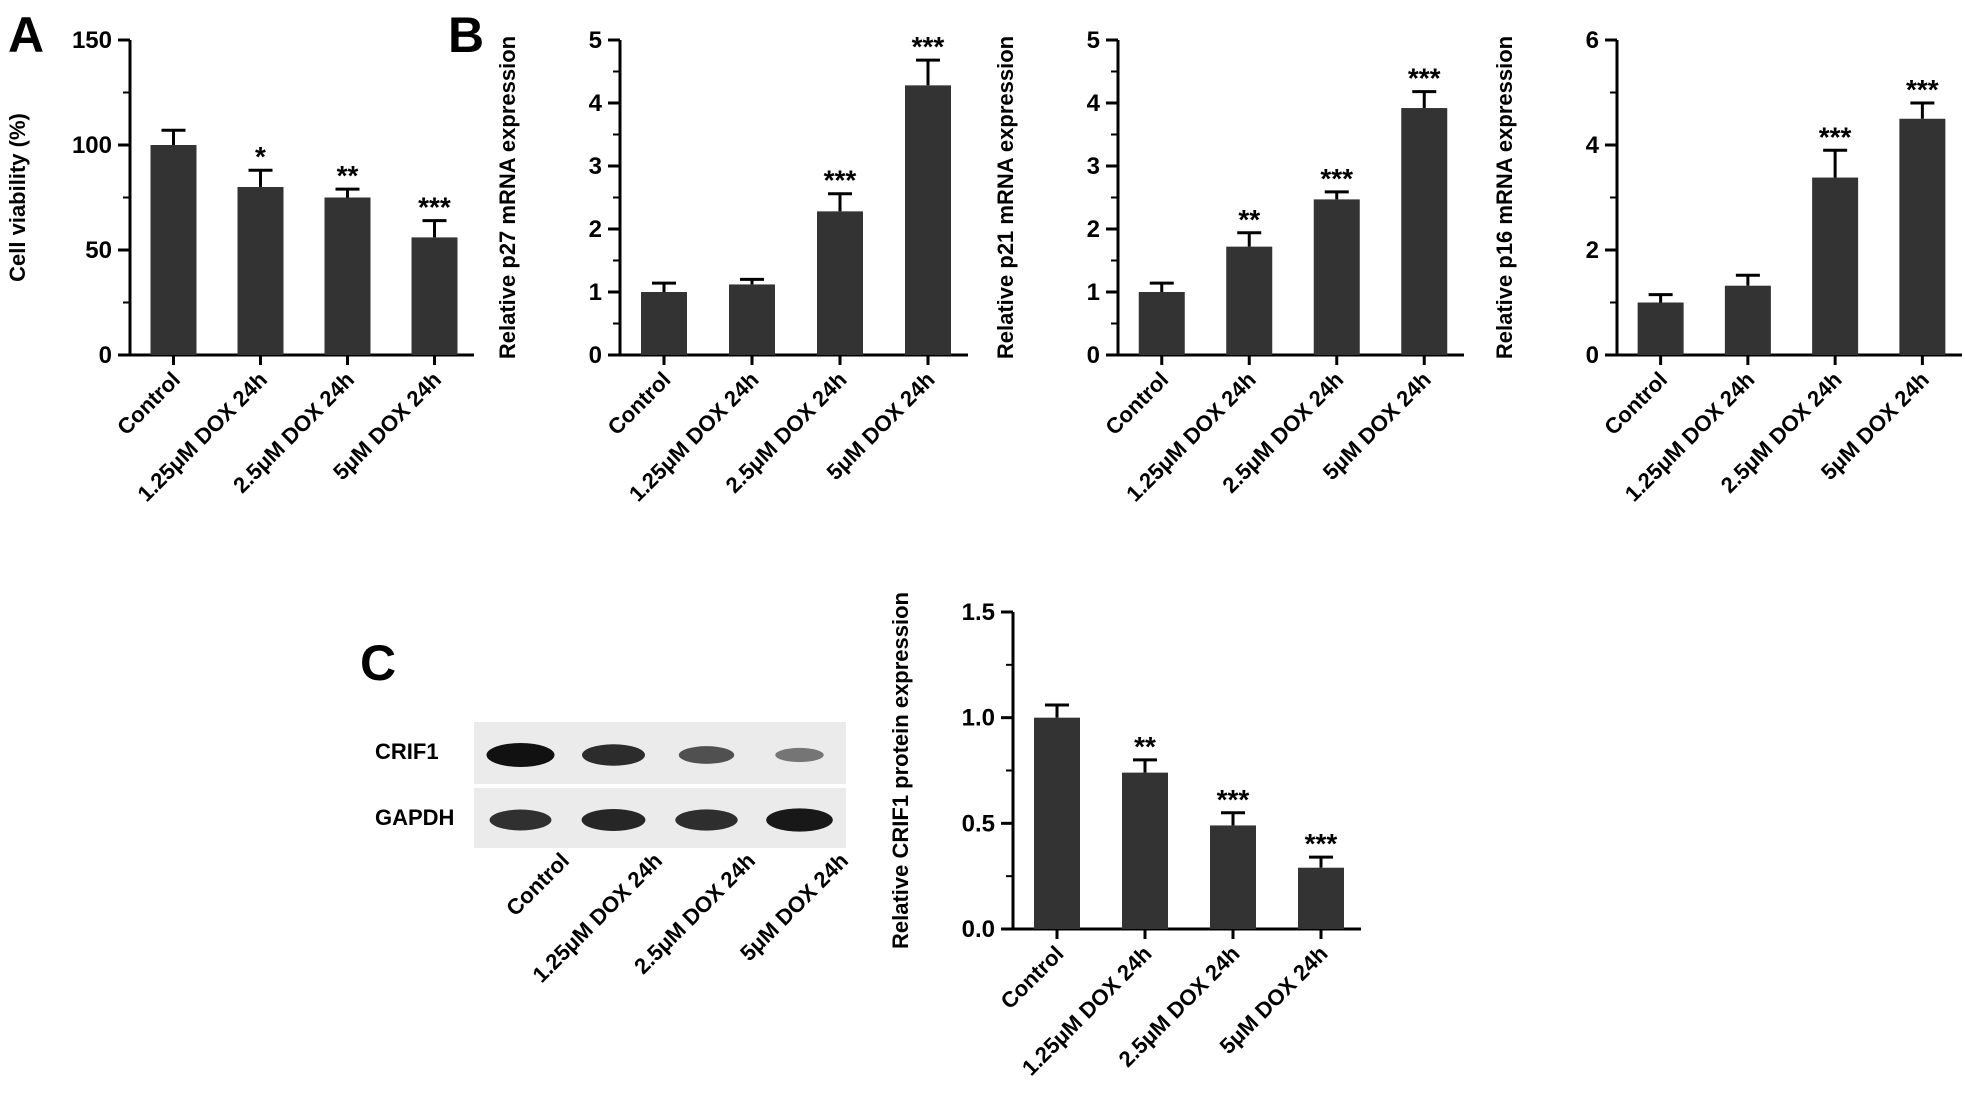 This screenshot has width=1965, height=1106. Describe the element at coordinates (1093, 355) in the screenshot. I see `chart-b2-y-tick-label: 0` at that location.